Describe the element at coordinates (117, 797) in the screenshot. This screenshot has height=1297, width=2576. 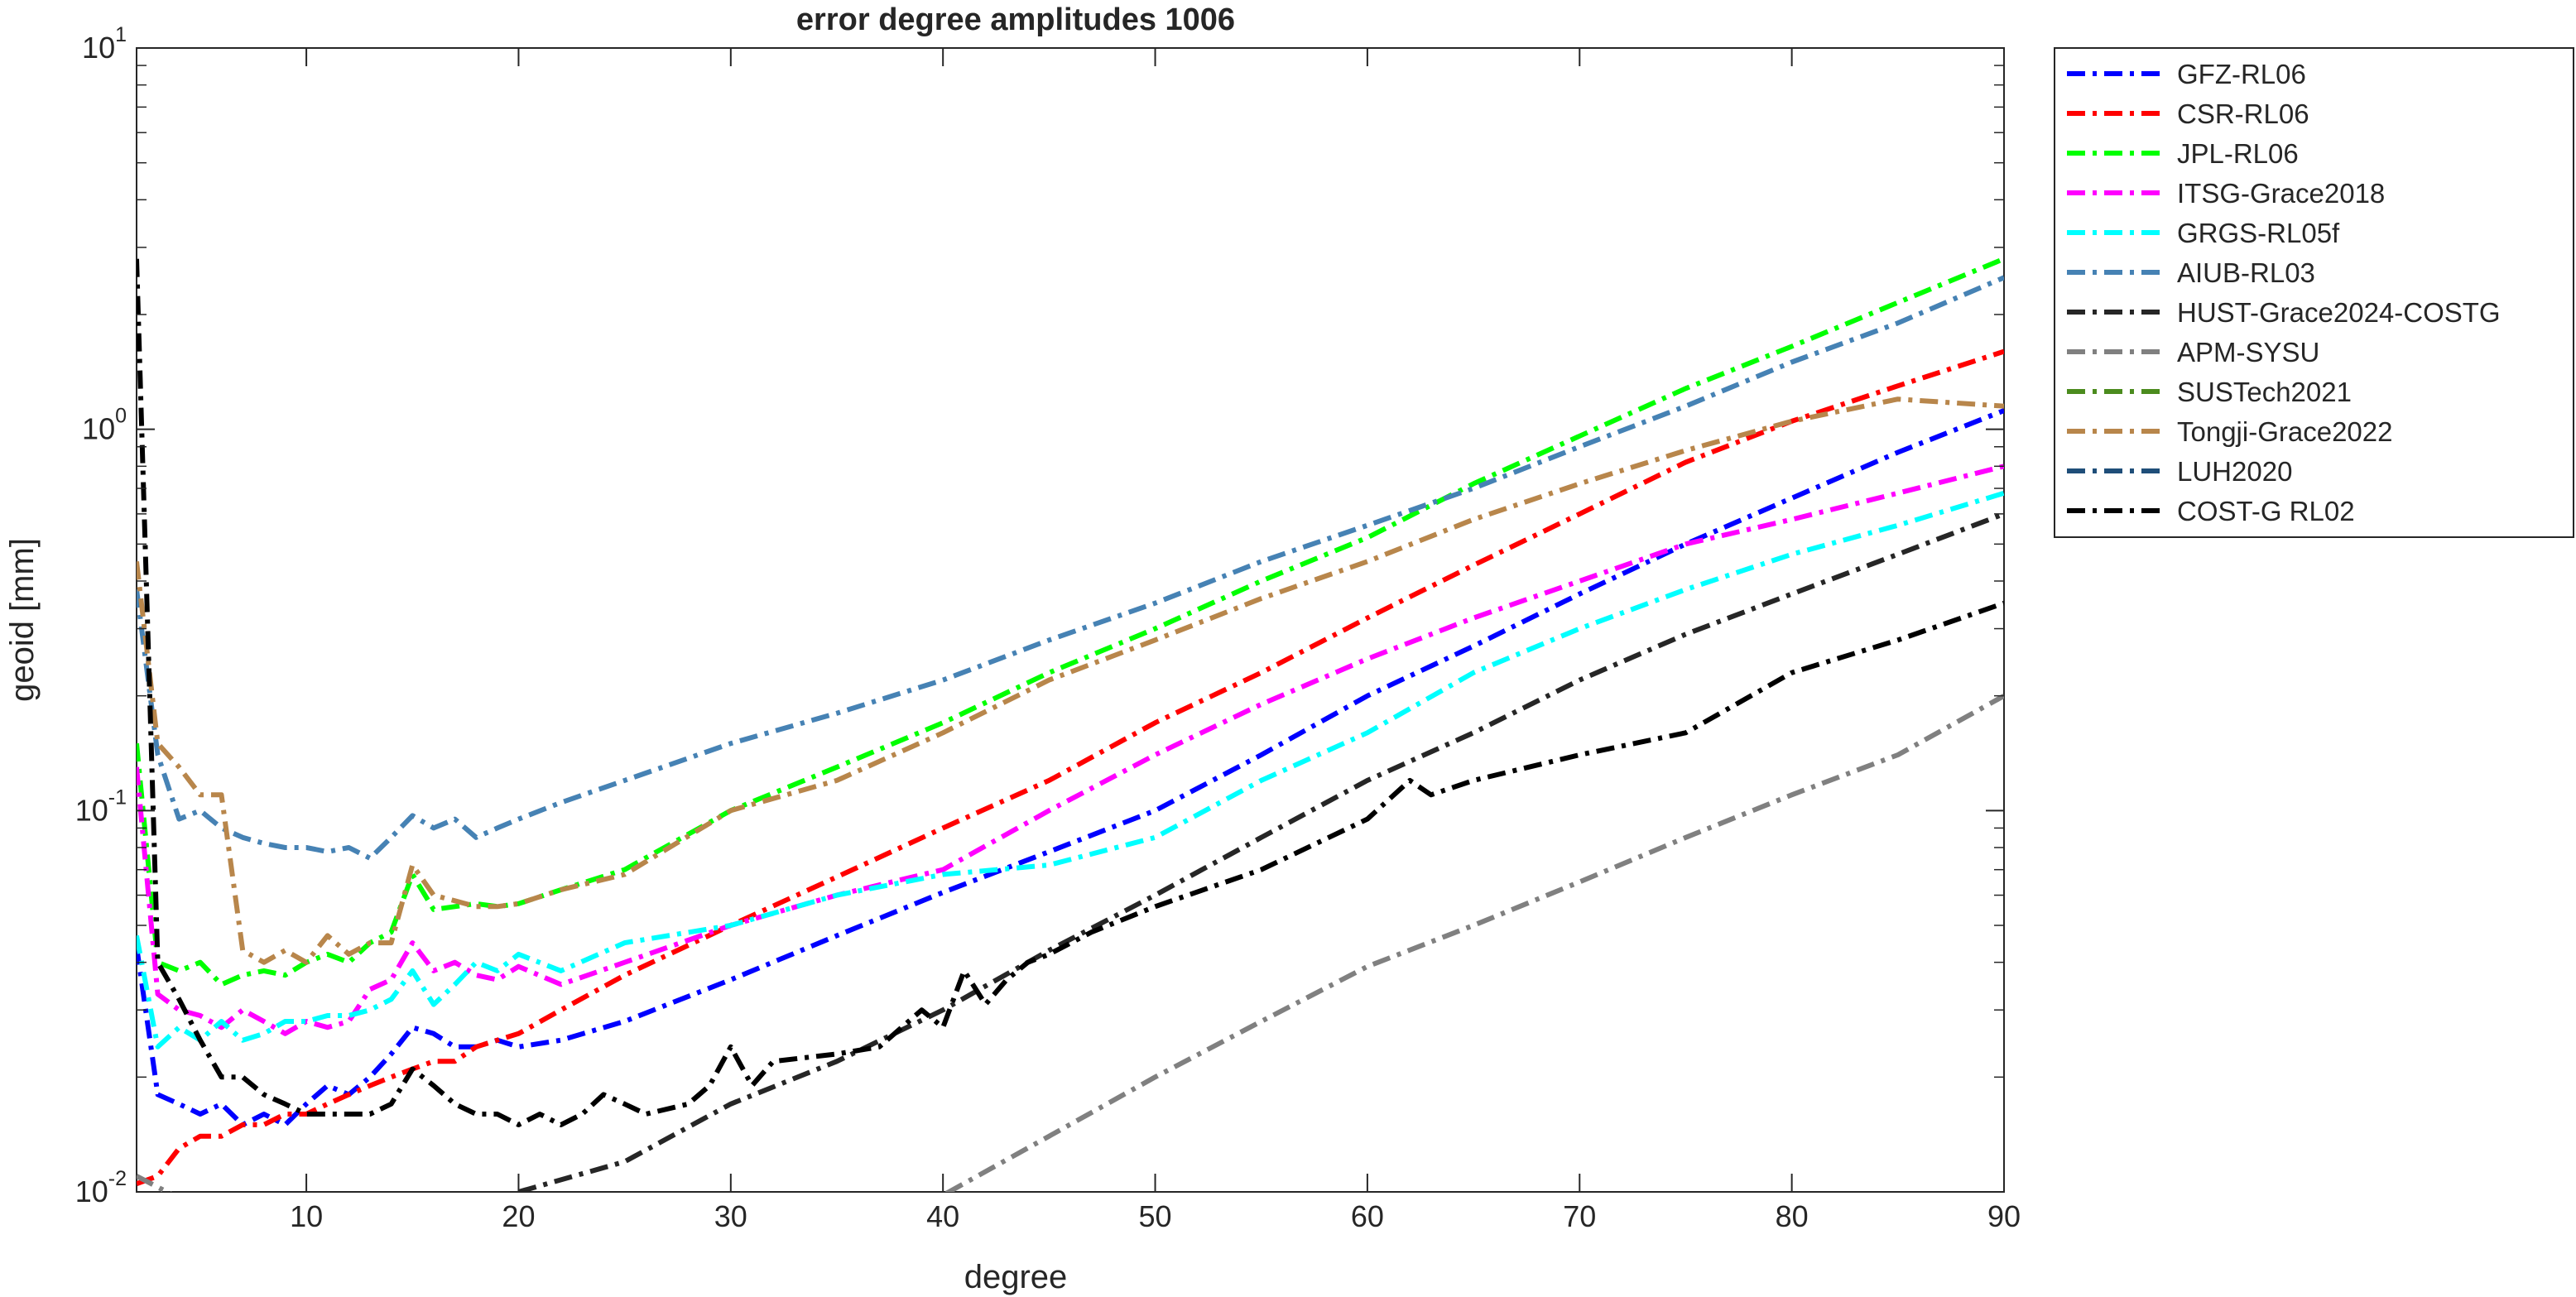
I see `y-tick-exponent: -1` at that location.